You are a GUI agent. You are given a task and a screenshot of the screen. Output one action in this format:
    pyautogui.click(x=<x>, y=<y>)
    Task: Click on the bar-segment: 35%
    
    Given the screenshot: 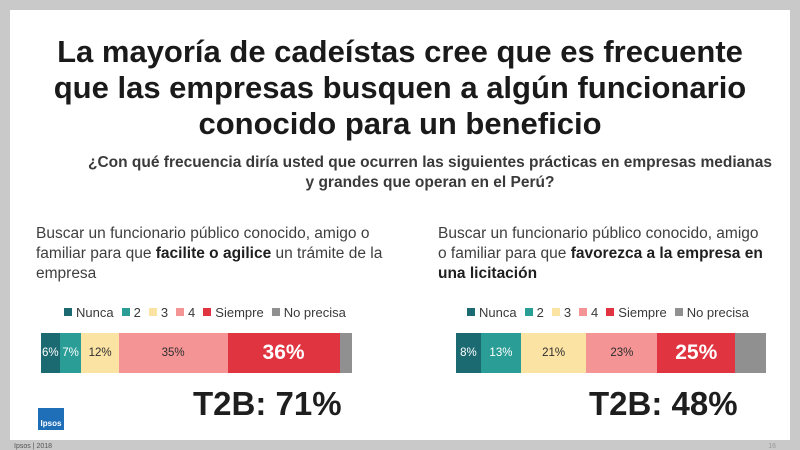 What is the action you would take?
    pyautogui.click(x=173, y=353)
    